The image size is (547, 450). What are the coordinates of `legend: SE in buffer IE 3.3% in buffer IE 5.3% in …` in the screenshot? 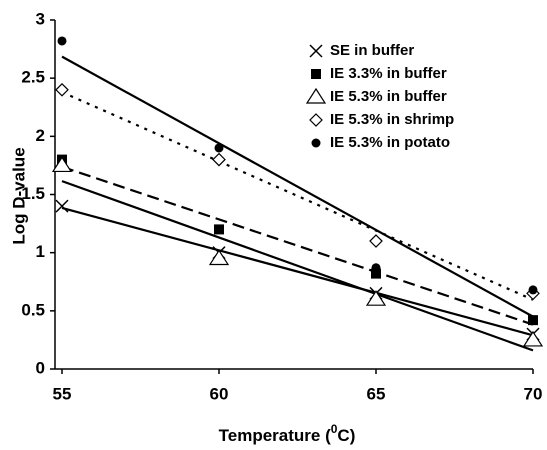 It's located at (379, 96).